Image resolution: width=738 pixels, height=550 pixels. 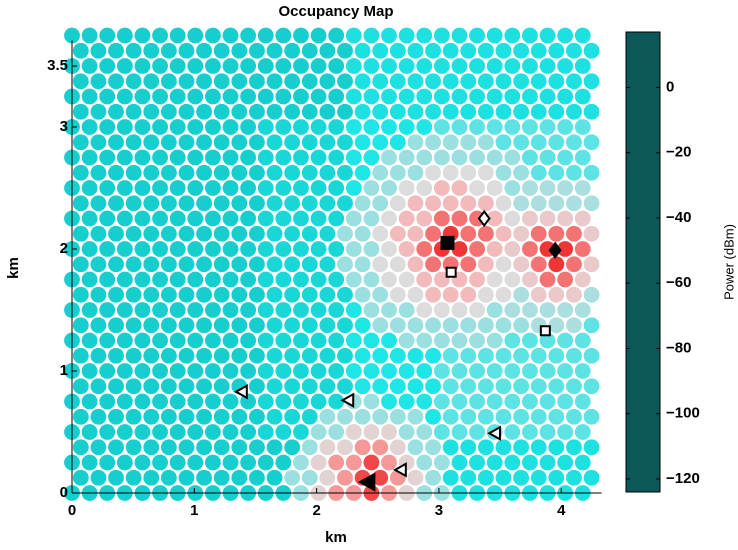 I want to click on colorbar-tick-label: −80, so click(x=678, y=347).